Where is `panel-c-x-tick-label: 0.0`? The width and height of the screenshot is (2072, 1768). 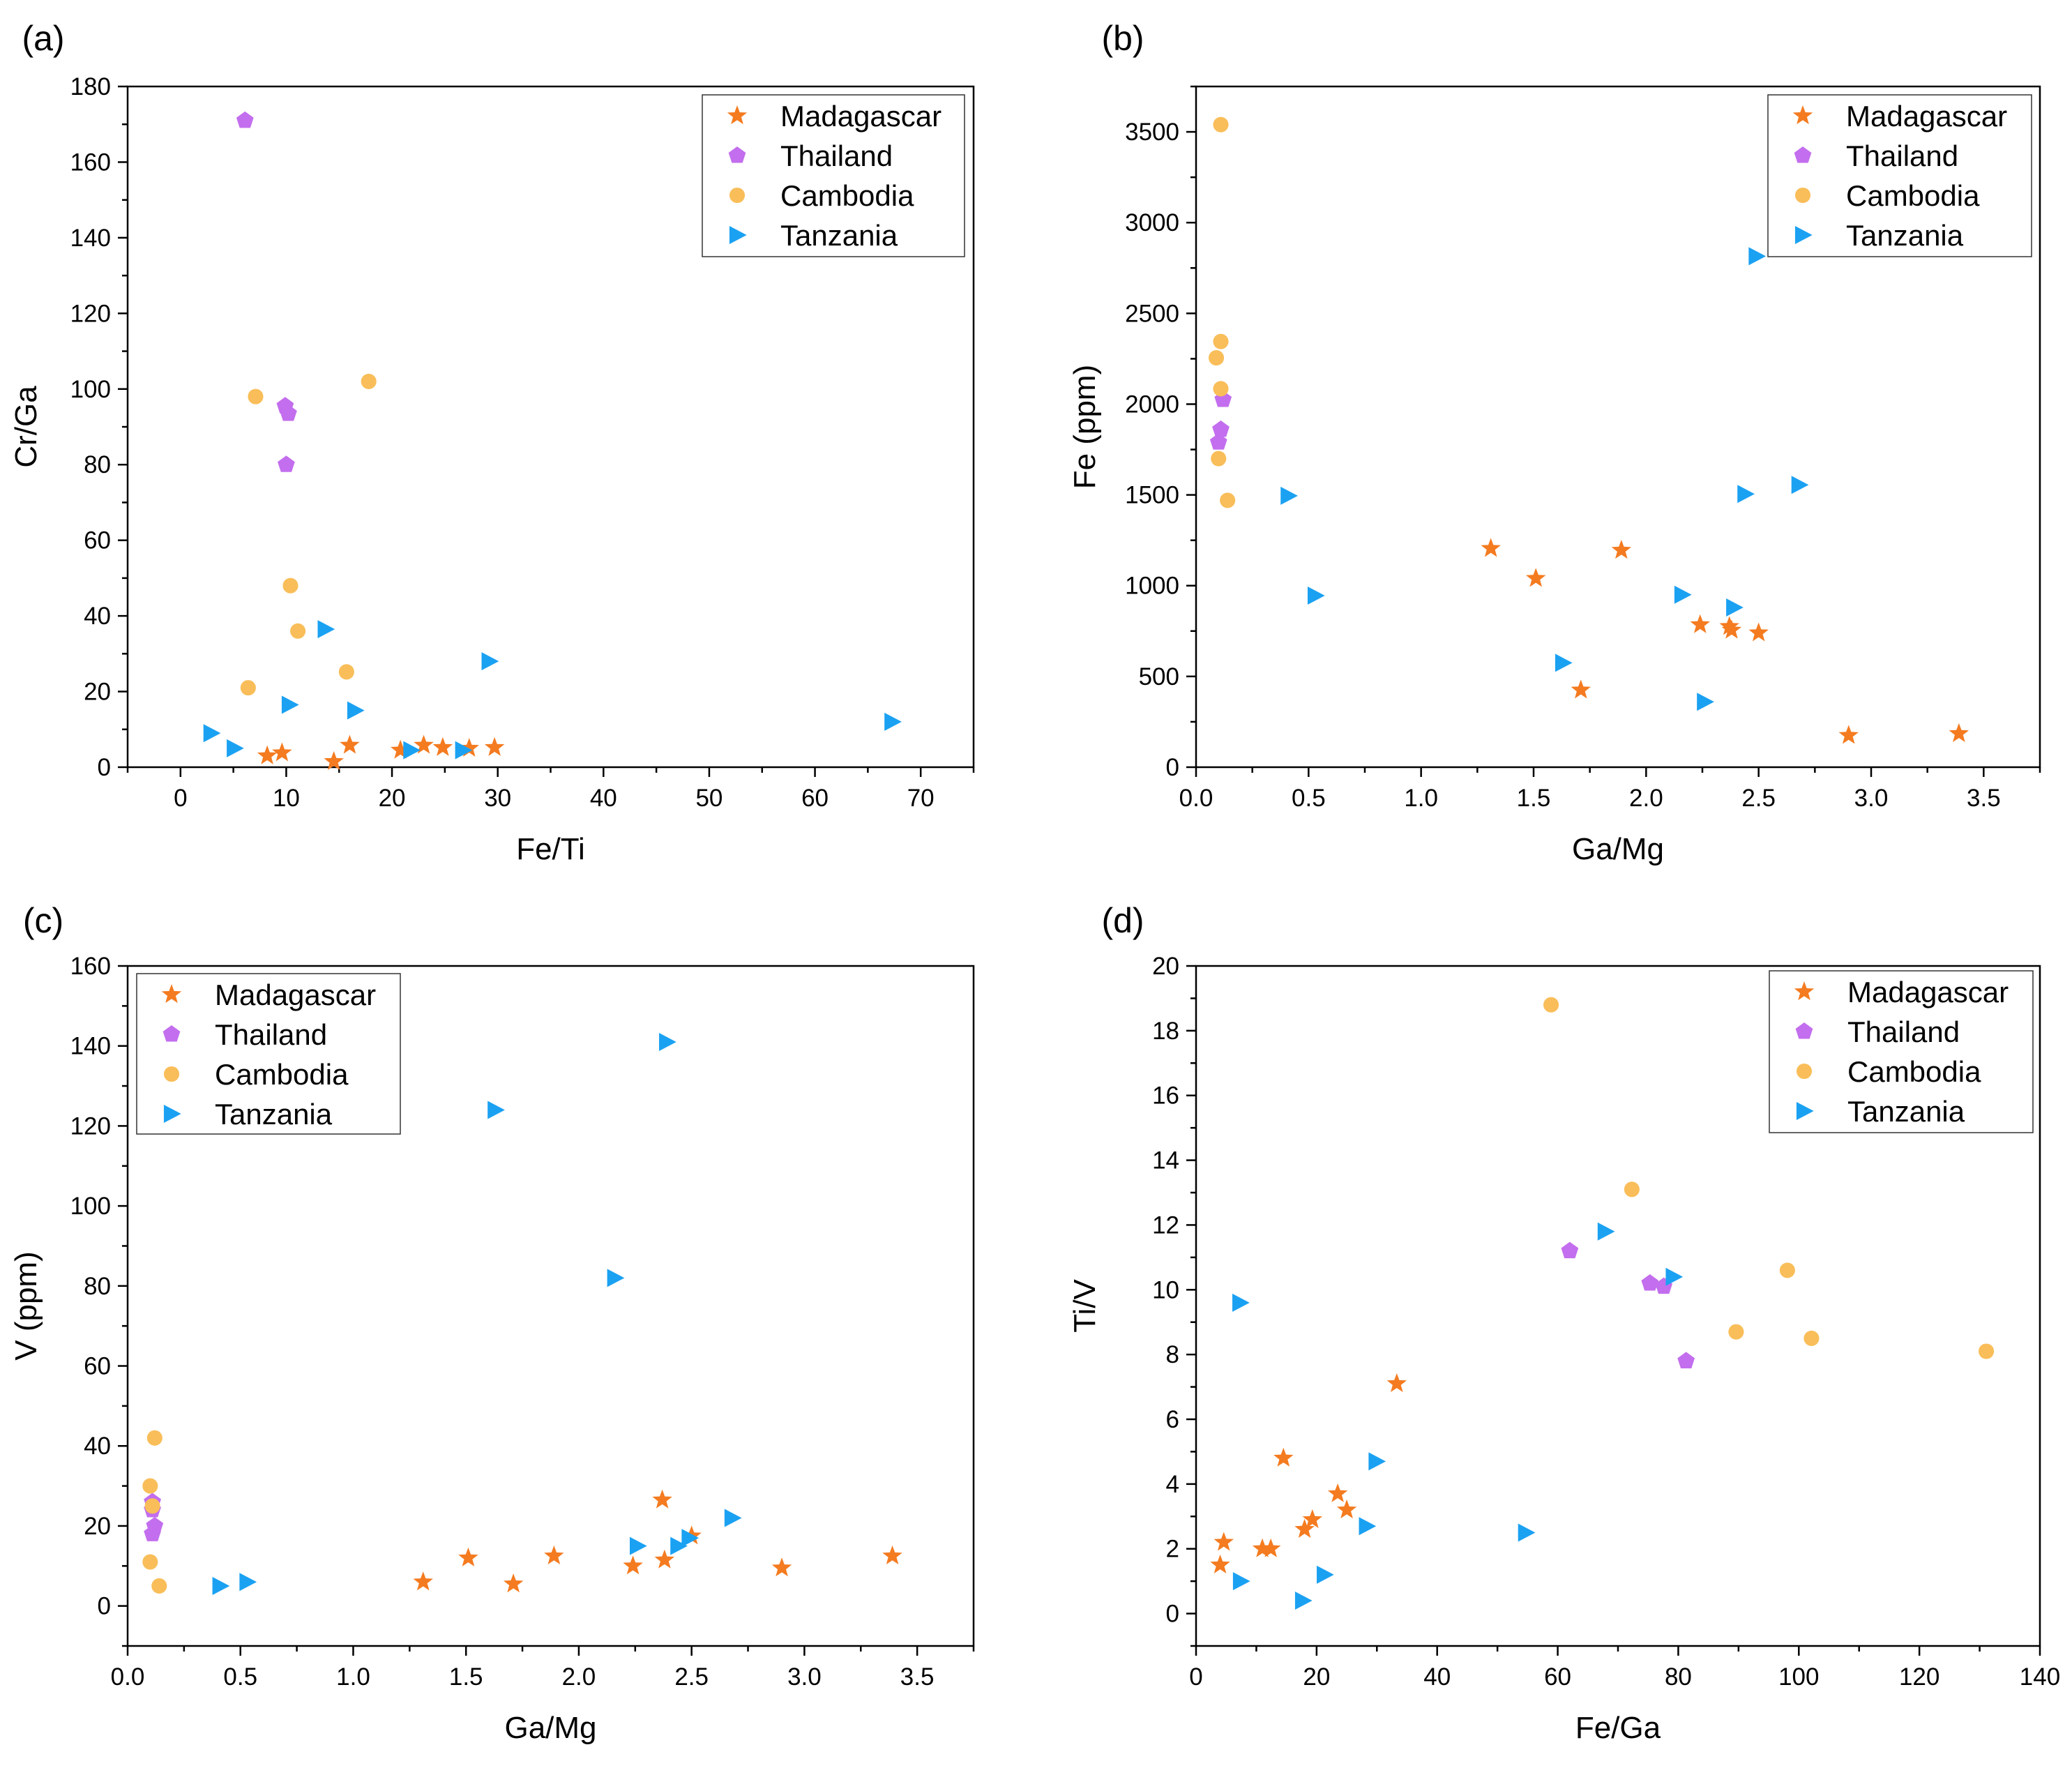 panel-c-x-tick-label: 0.0 is located at coordinates (128, 1677).